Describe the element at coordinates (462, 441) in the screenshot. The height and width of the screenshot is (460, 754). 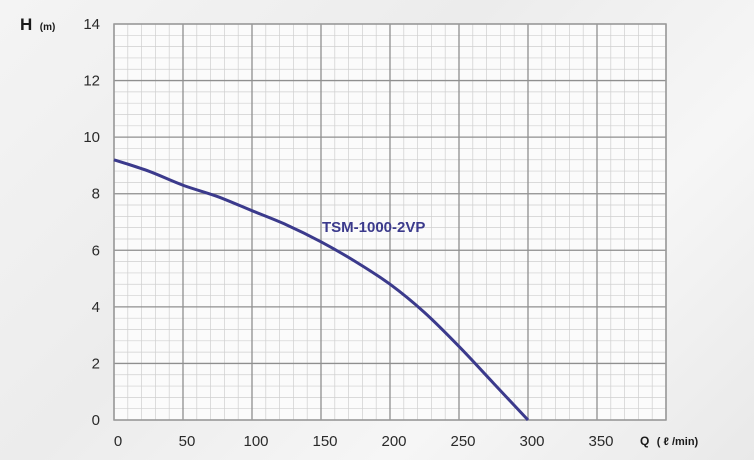
I see `x-tick-label: 250` at that location.